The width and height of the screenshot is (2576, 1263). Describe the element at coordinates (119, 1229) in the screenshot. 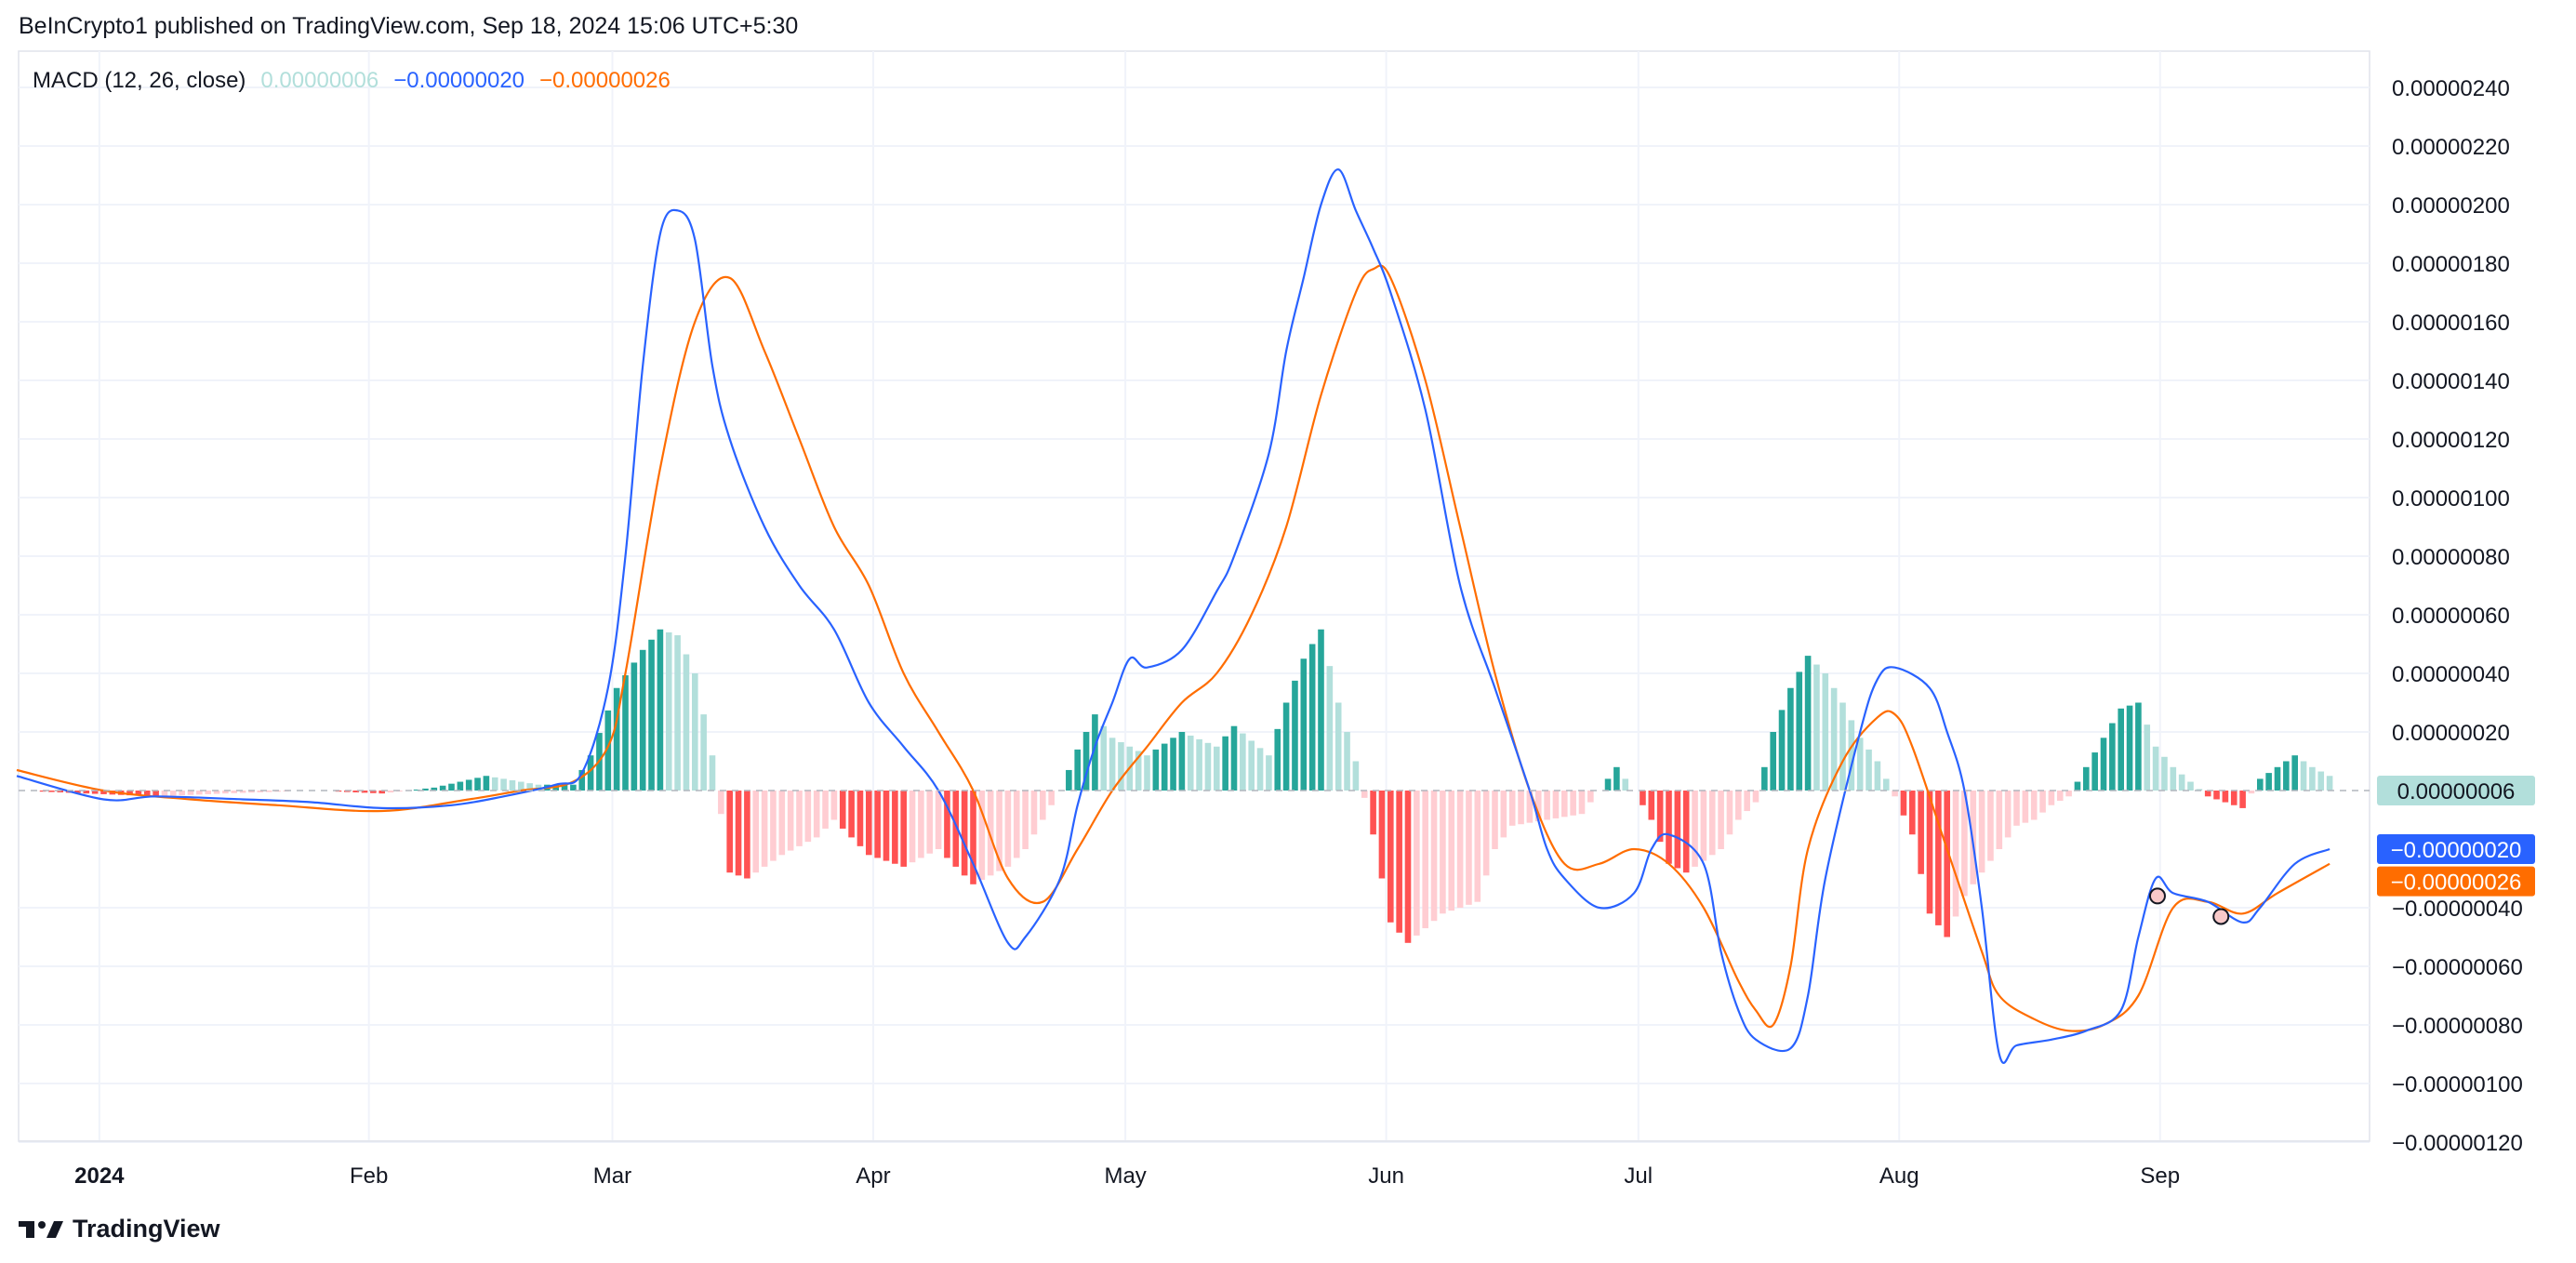

I see `tradingview-footer: TradingView` at that location.